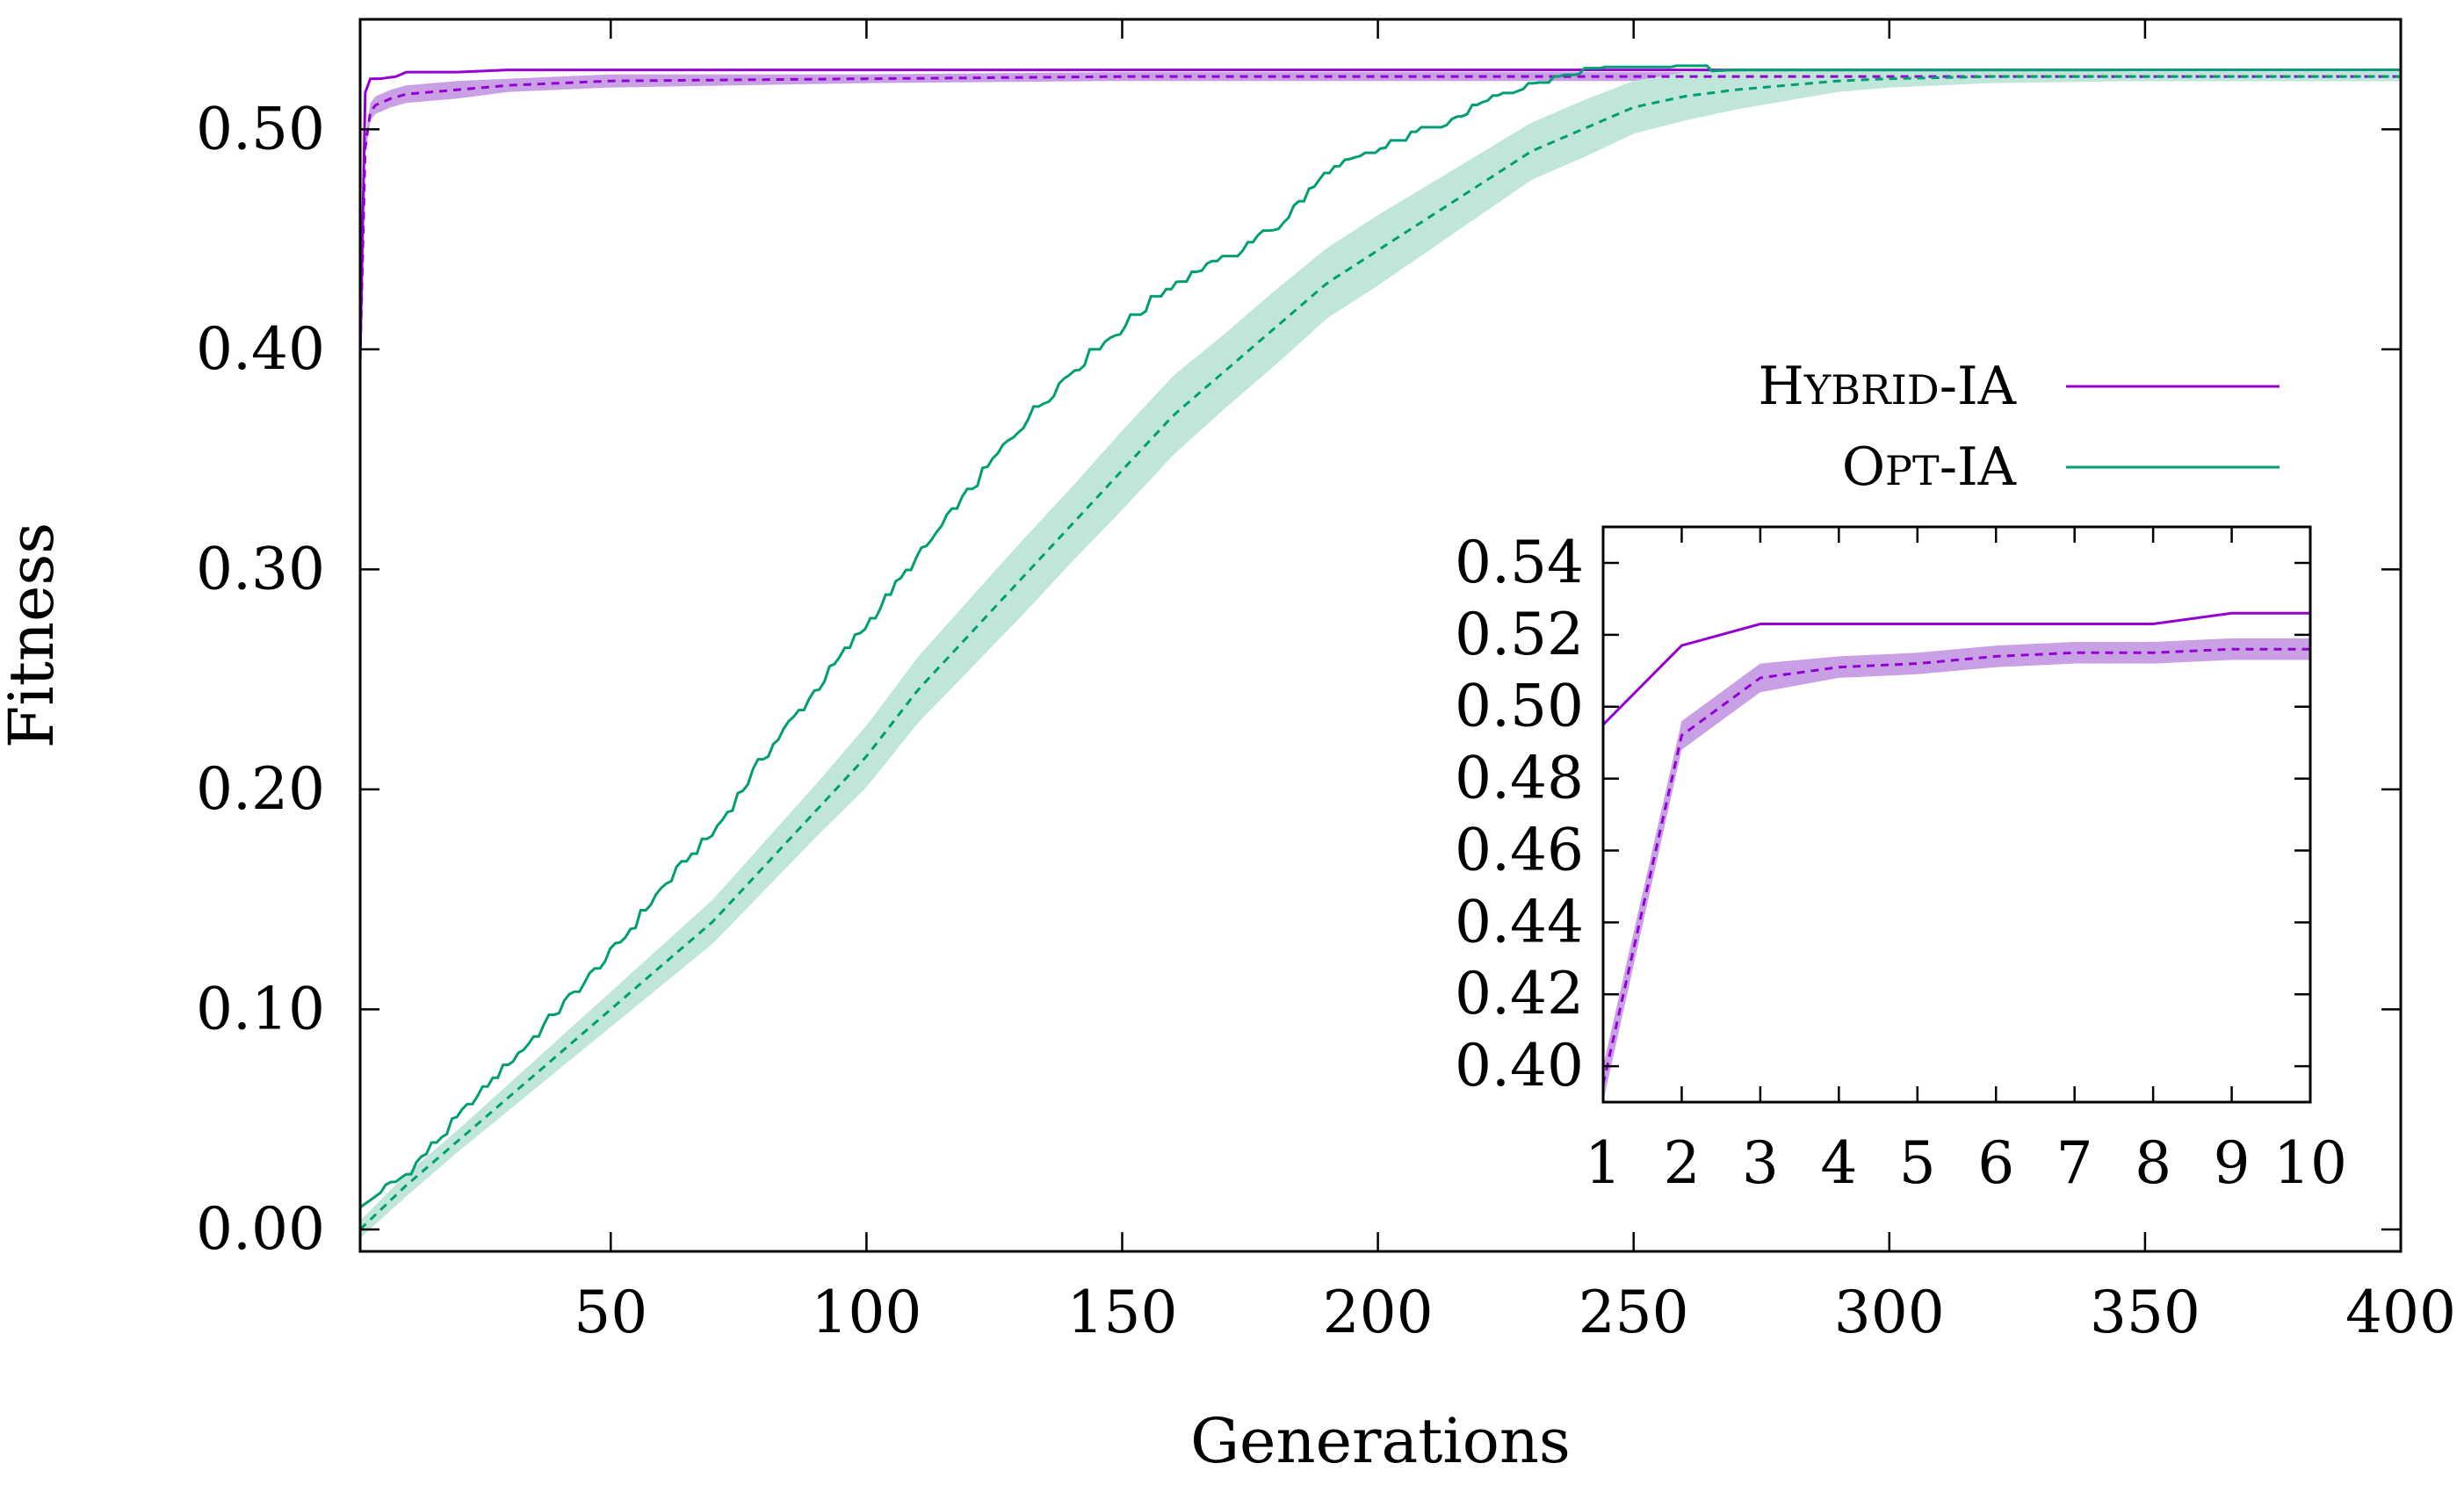 The width and height of the screenshot is (2464, 1485). Describe the element at coordinates (1890, 1312) in the screenshot. I see `x-tick-label: 300` at that location.